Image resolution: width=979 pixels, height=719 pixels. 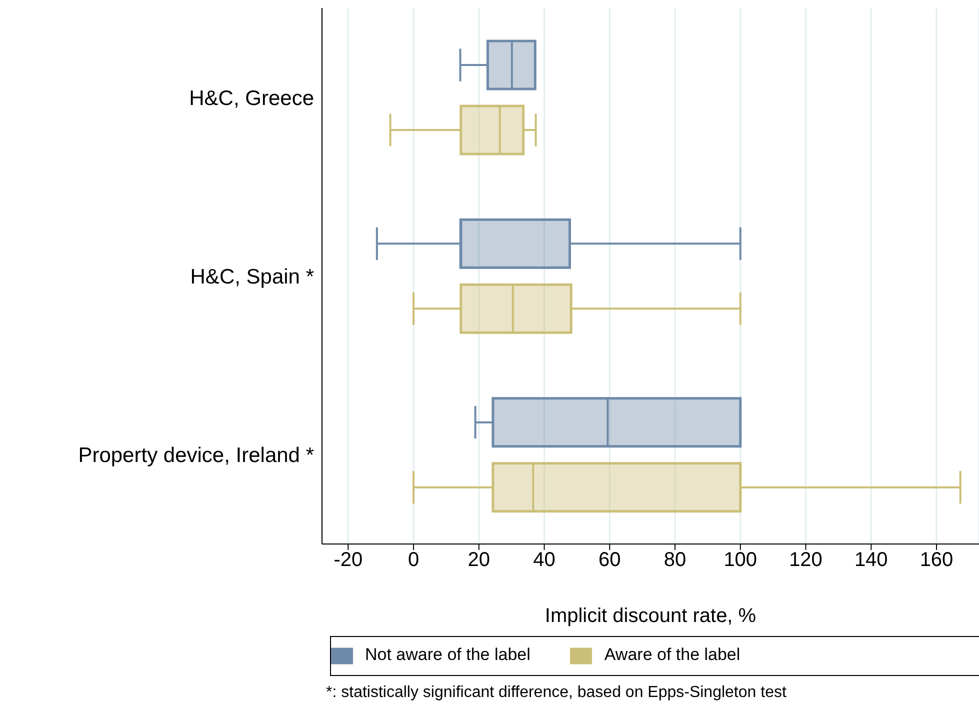 I want to click on x-tick-label: 100, so click(x=741, y=560).